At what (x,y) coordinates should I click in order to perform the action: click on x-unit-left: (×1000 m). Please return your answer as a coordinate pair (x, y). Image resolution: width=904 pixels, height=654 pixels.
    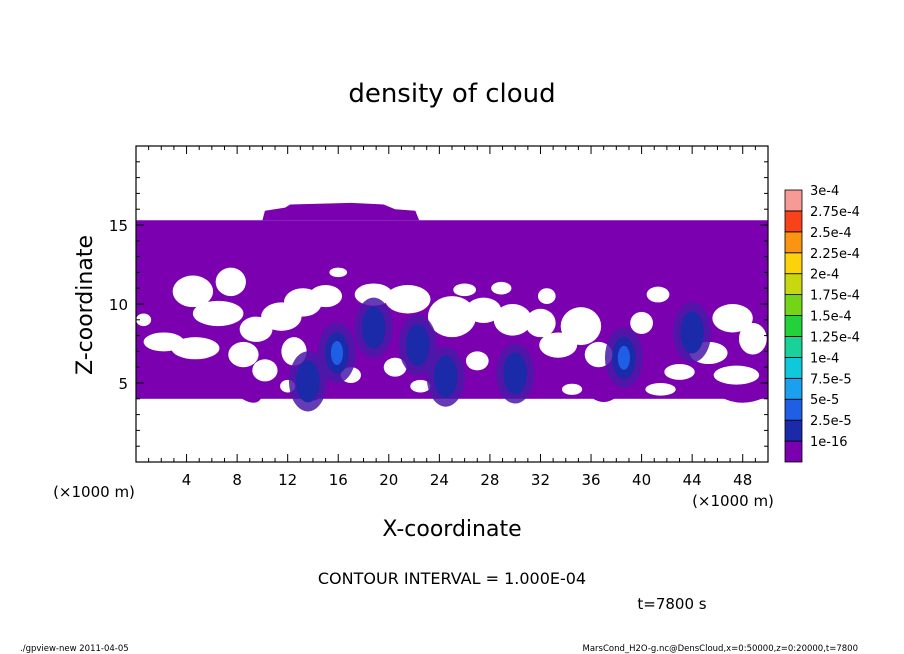
    Looking at the image, I should click on (94, 492).